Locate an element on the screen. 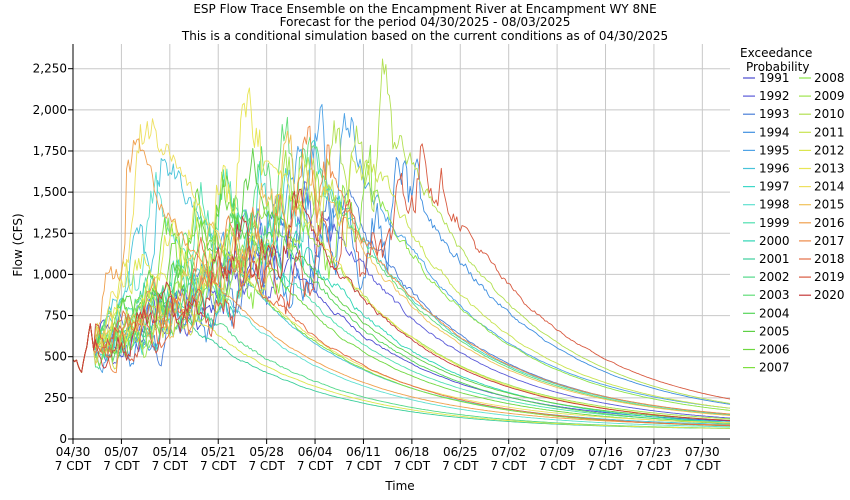 The width and height of the screenshot is (850, 500). legend-label: 1992 is located at coordinates (774, 96).